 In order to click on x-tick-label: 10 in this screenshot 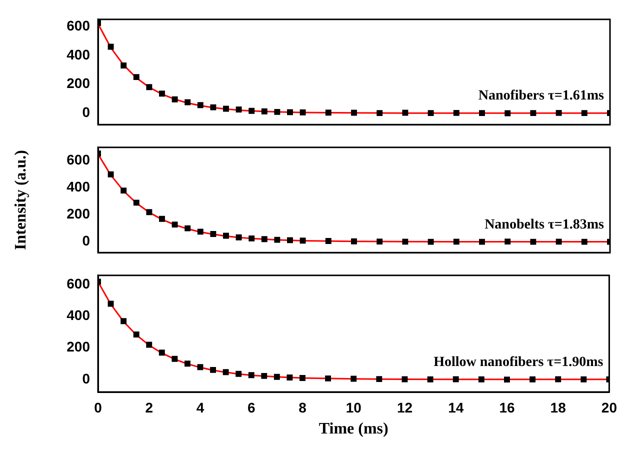, I will do `click(354, 407)`.